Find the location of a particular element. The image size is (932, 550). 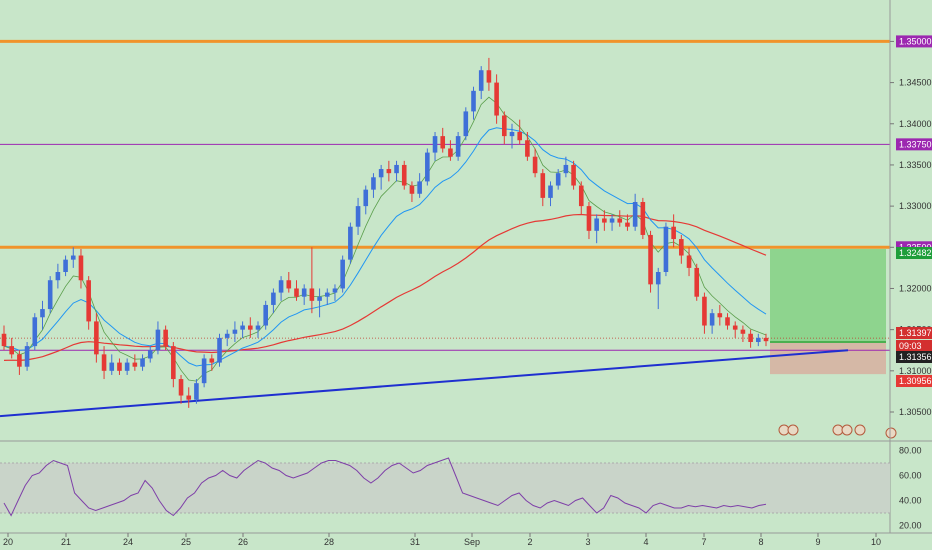

trendline is located at coordinates (424, 383).